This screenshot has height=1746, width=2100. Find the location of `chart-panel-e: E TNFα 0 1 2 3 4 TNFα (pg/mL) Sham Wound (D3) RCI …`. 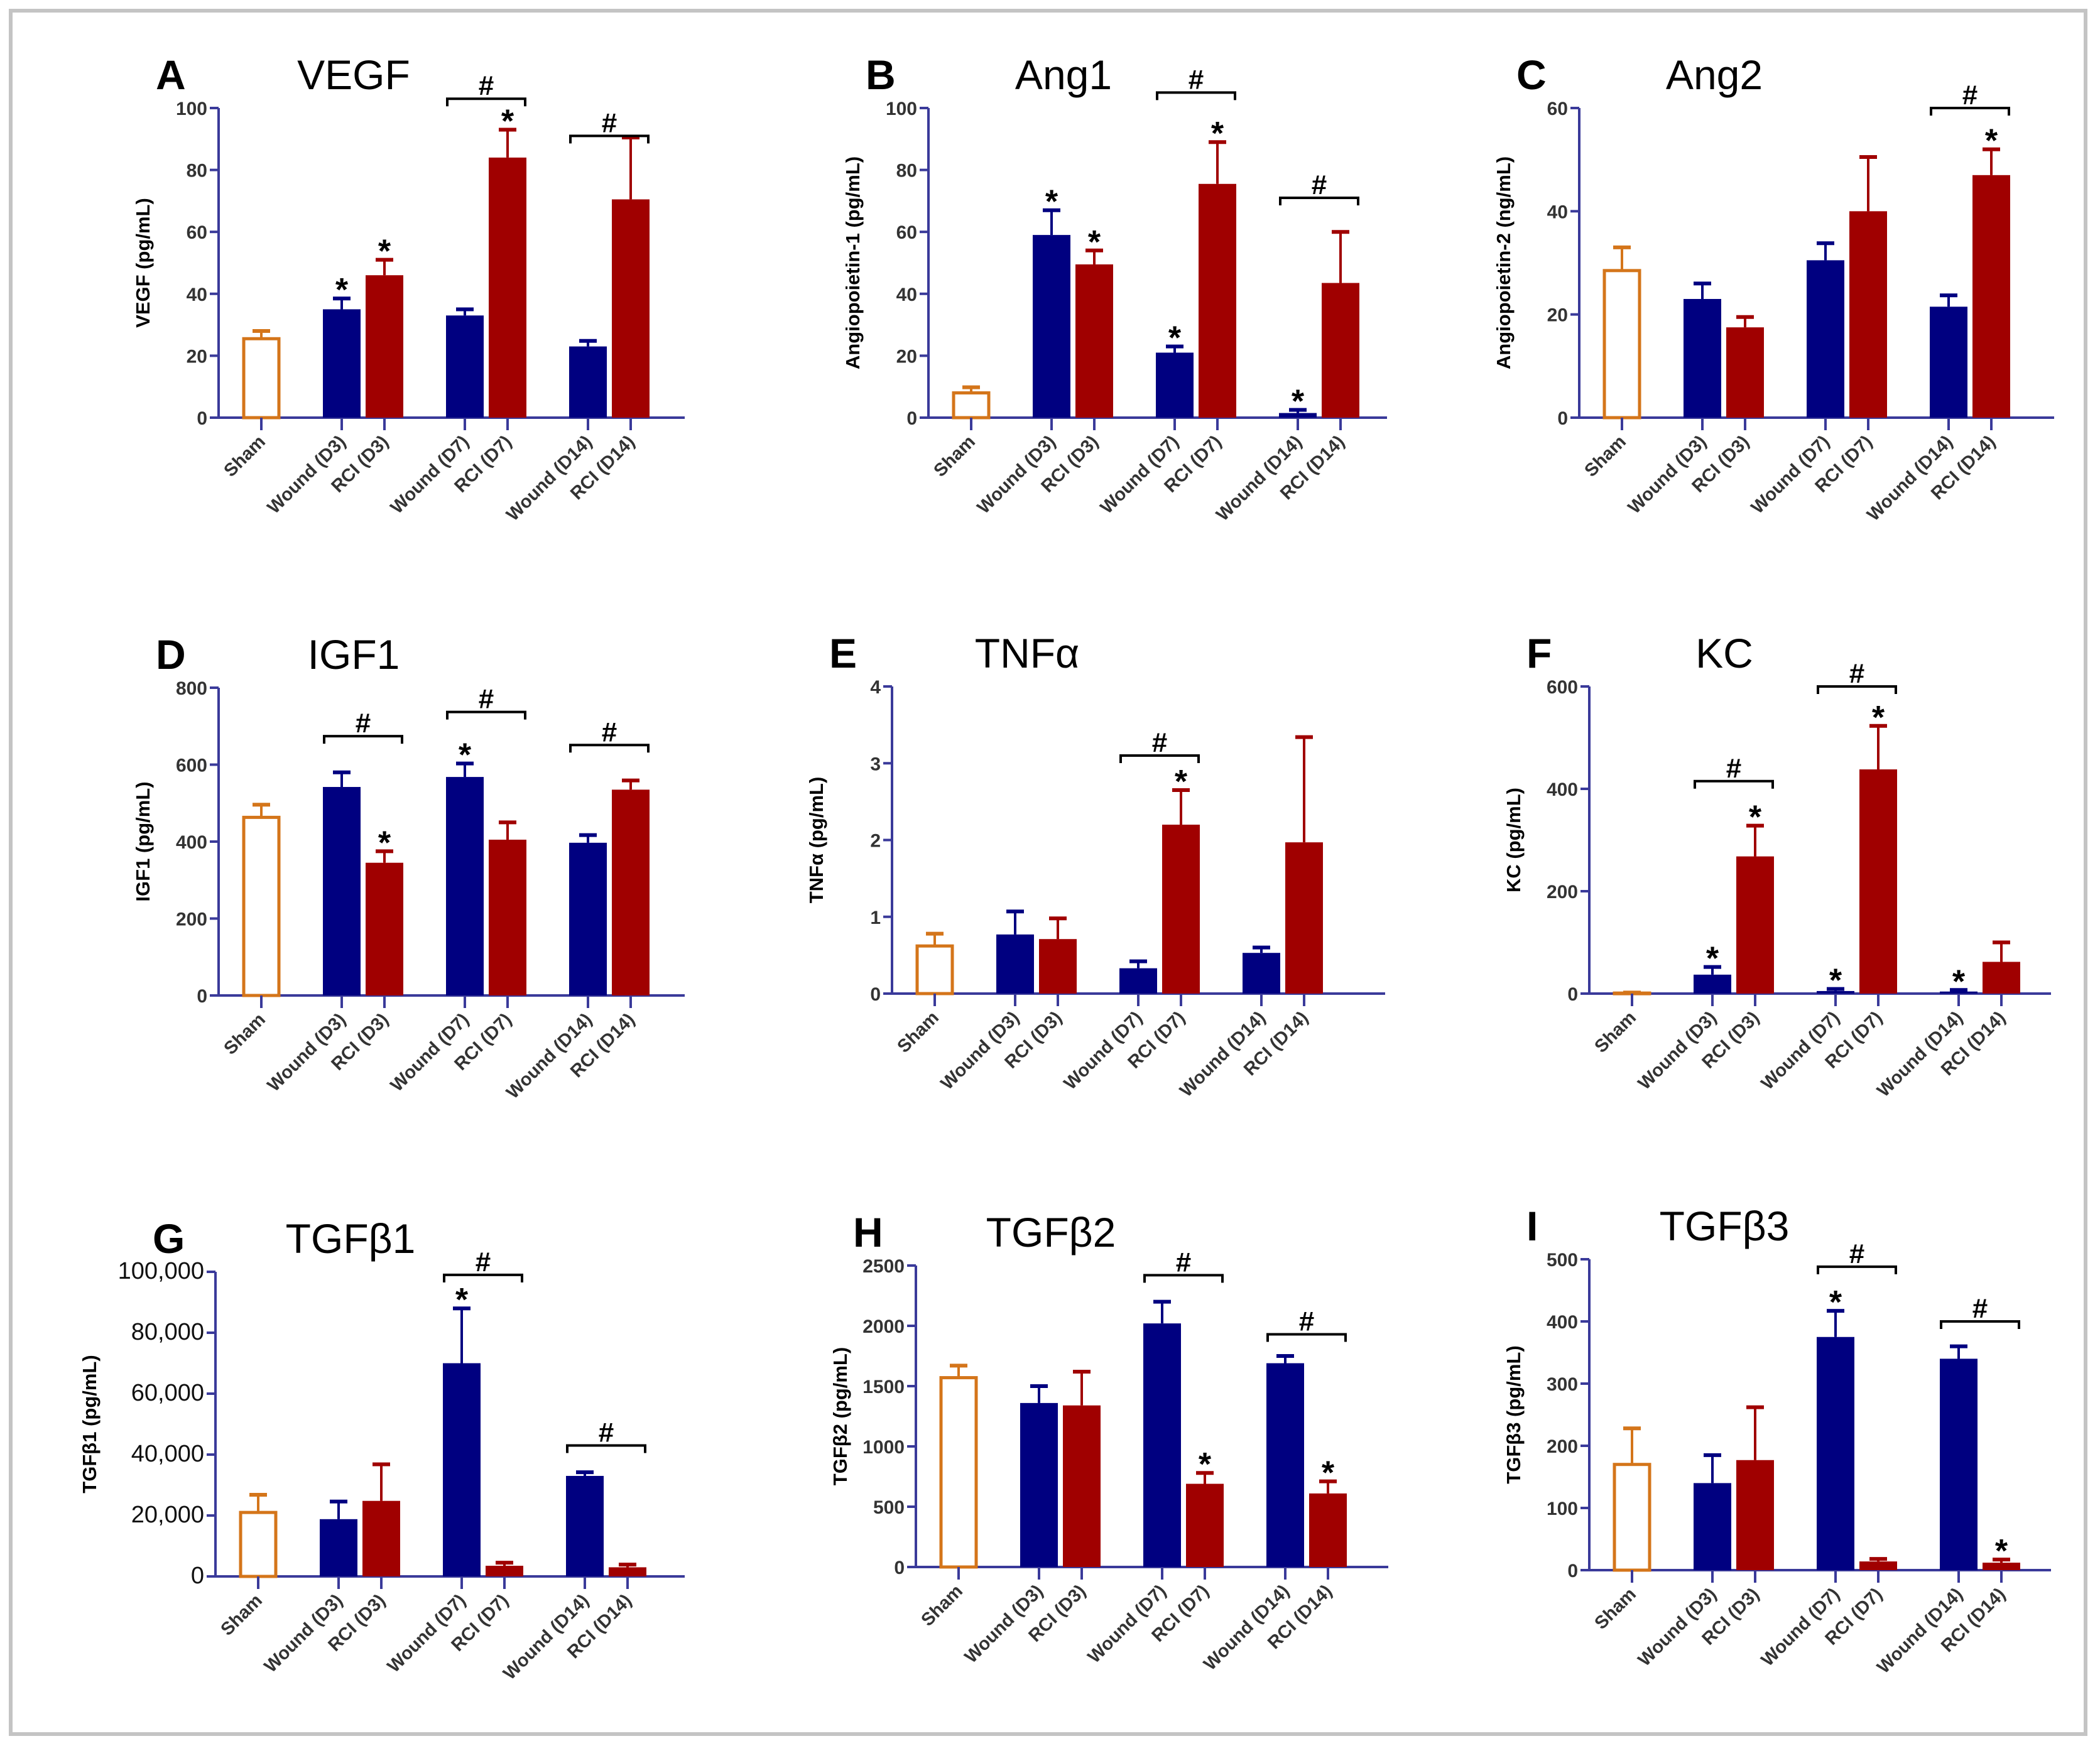

chart-panel-e: E TNFα 0 1 2 3 4 TNFα (pg/mL) Sham Wound (D3) RCI … is located at coordinates (1042, 873).